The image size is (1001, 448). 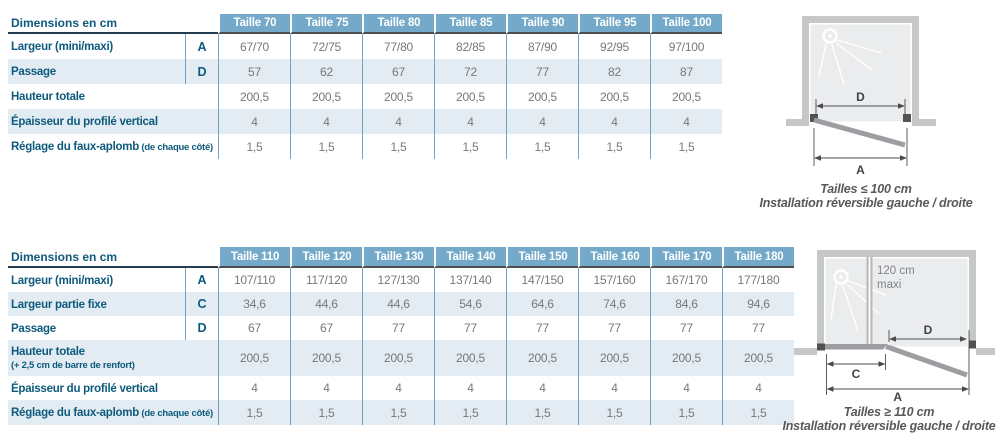 I want to click on column-header: Taille 110, so click(x=254, y=257).